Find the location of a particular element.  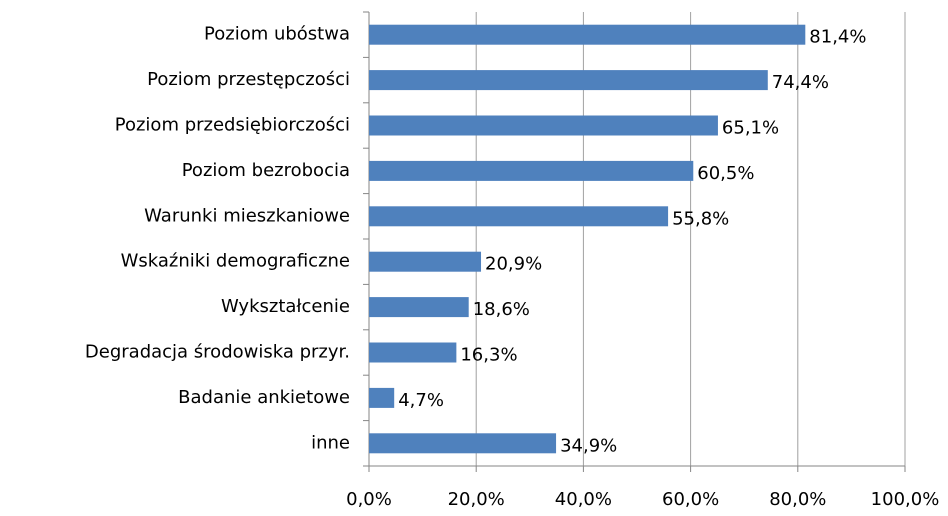

y-tick-label: Poziom przestępczości is located at coordinates (248, 79).